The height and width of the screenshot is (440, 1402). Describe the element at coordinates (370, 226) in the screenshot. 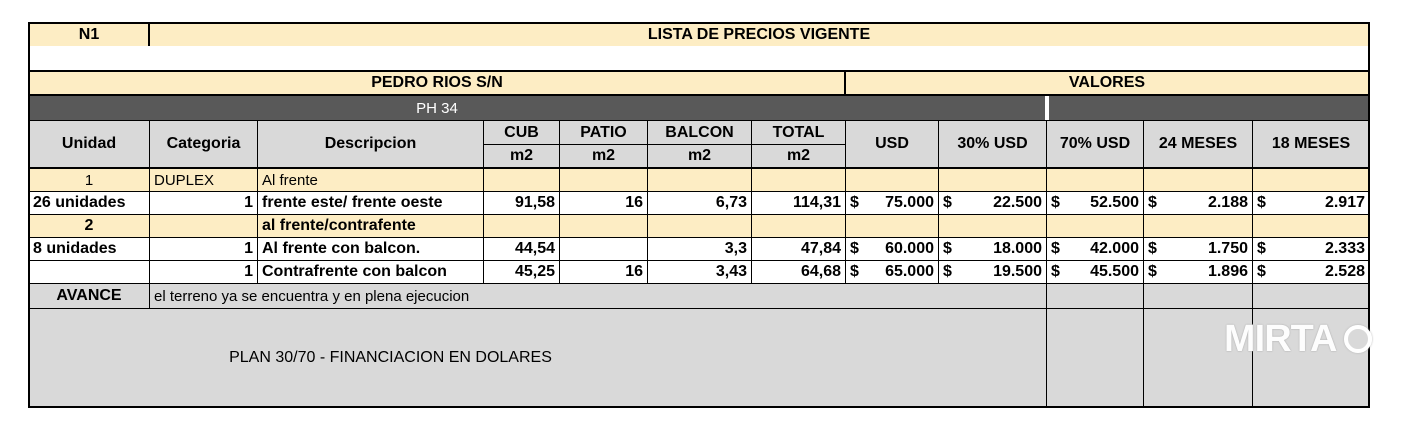

I see `group-descripcion: al frente/contrafente` at that location.